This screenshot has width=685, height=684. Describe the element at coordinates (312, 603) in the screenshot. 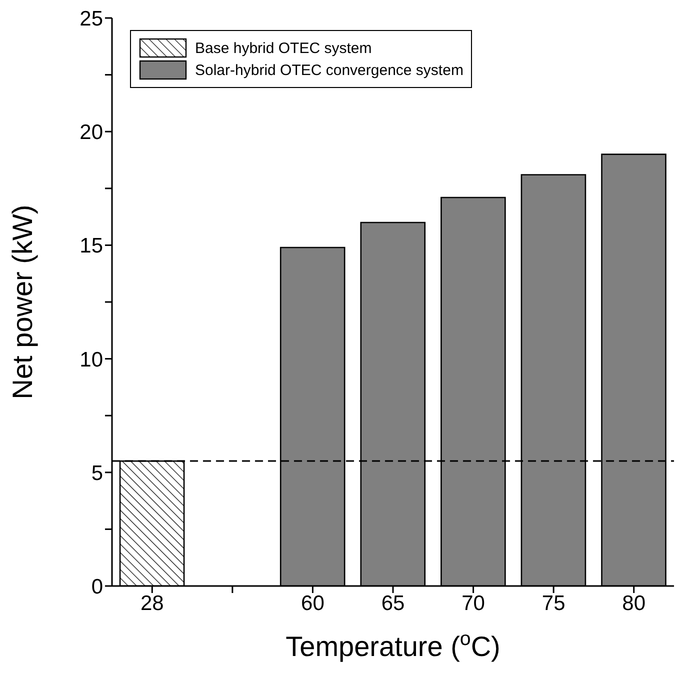

I see `x-tick-label: 60` at that location.